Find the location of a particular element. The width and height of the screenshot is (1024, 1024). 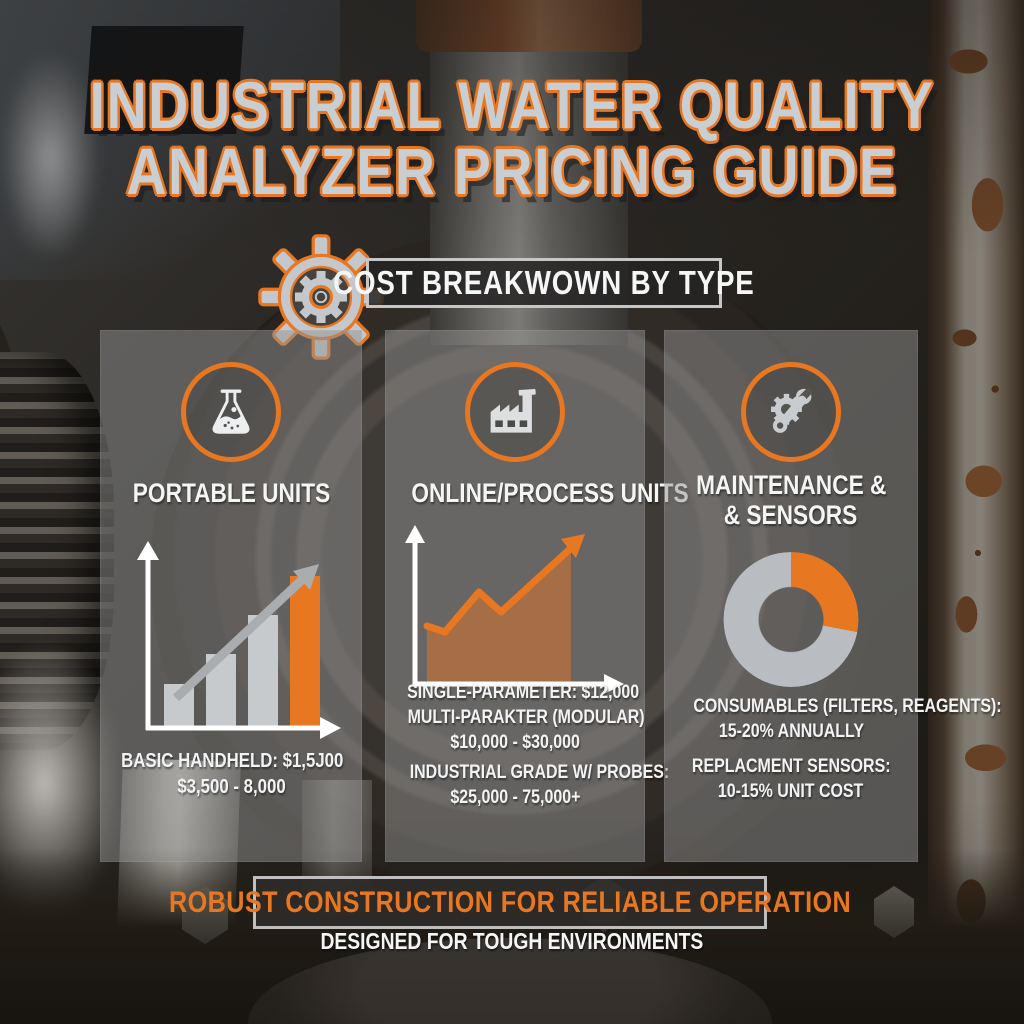

bar-chart is located at coordinates (239, 640).